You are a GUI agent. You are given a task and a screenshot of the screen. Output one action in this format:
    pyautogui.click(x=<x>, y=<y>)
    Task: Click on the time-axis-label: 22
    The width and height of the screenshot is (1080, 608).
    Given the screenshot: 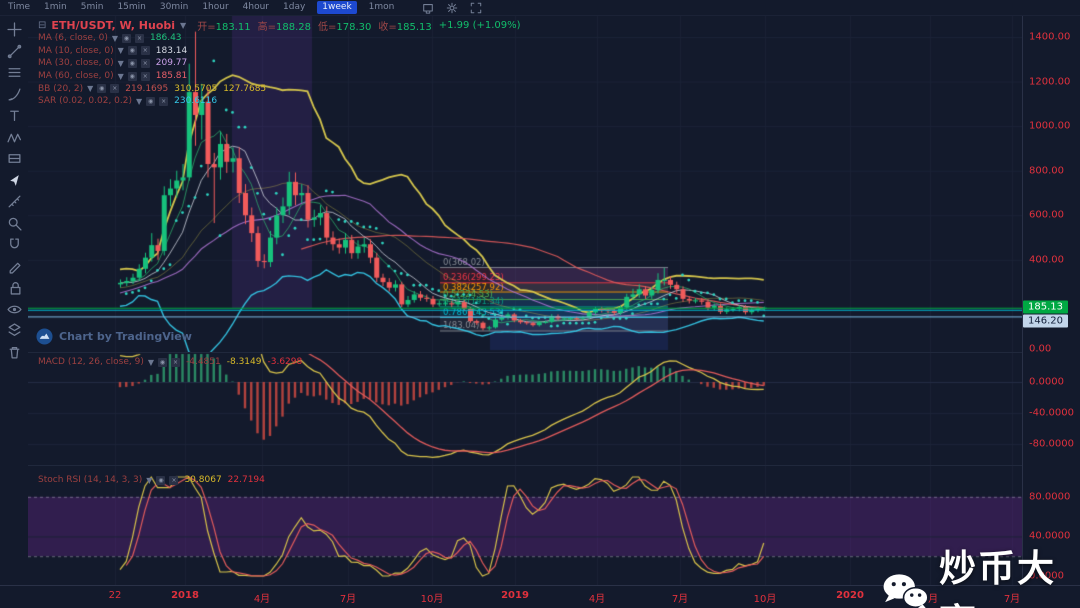 What is the action you would take?
    pyautogui.click(x=115, y=595)
    